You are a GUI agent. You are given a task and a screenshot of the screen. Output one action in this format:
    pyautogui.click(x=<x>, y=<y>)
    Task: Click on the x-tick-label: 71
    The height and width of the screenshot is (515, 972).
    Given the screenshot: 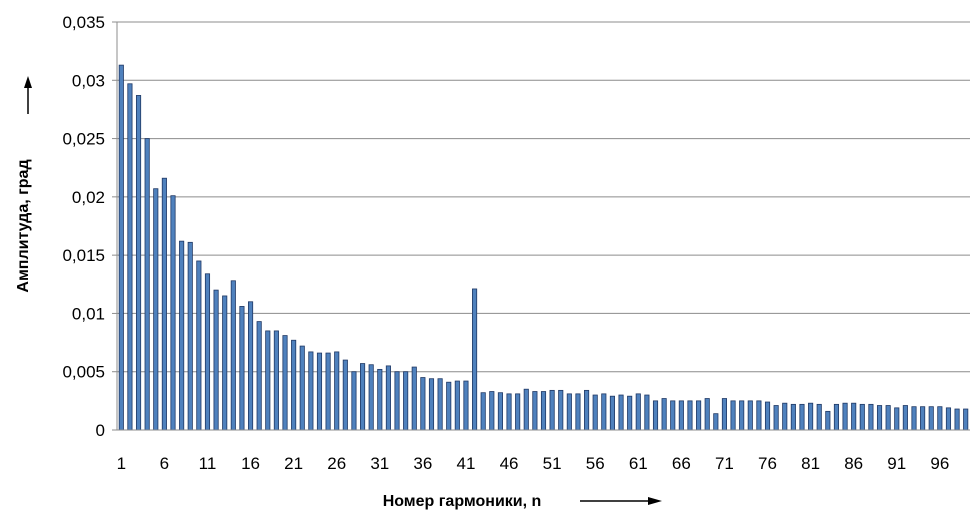 What is the action you would take?
    pyautogui.click(x=724, y=463)
    